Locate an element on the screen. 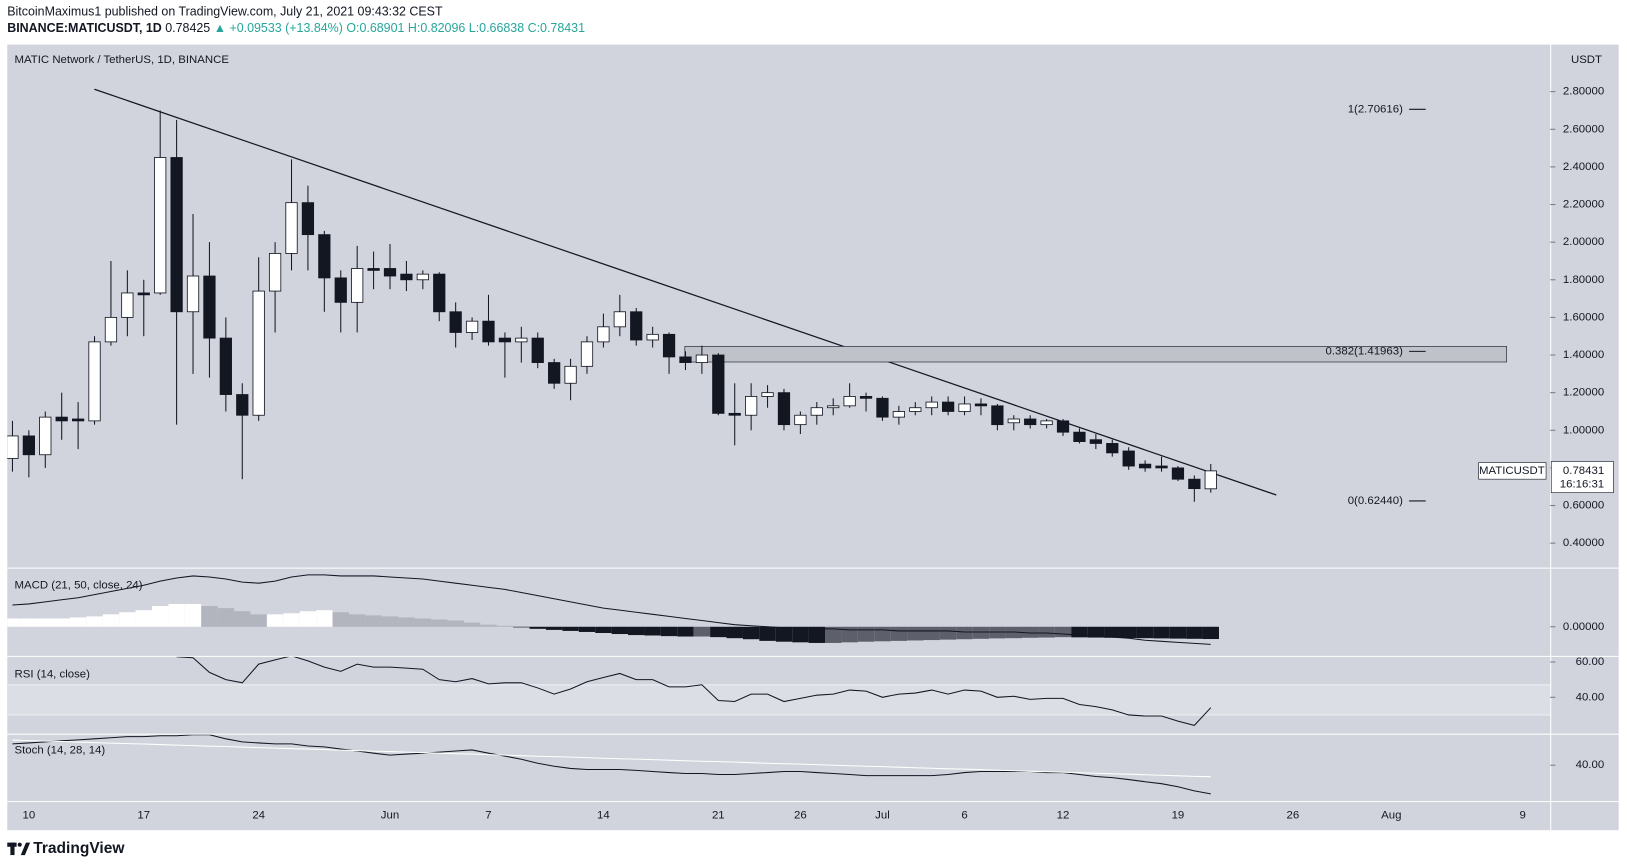 Image resolution: width=1627 pixels, height=867 pixels. fib-label: 0(0.62440) is located at coordinates (1375, 501).